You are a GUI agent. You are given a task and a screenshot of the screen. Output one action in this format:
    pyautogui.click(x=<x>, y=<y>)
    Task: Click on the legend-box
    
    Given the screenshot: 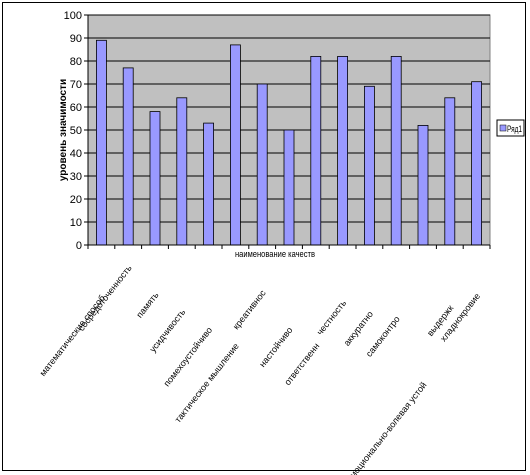 What is the action you would take?
    pyautogui.click(x=510, y=128)
    